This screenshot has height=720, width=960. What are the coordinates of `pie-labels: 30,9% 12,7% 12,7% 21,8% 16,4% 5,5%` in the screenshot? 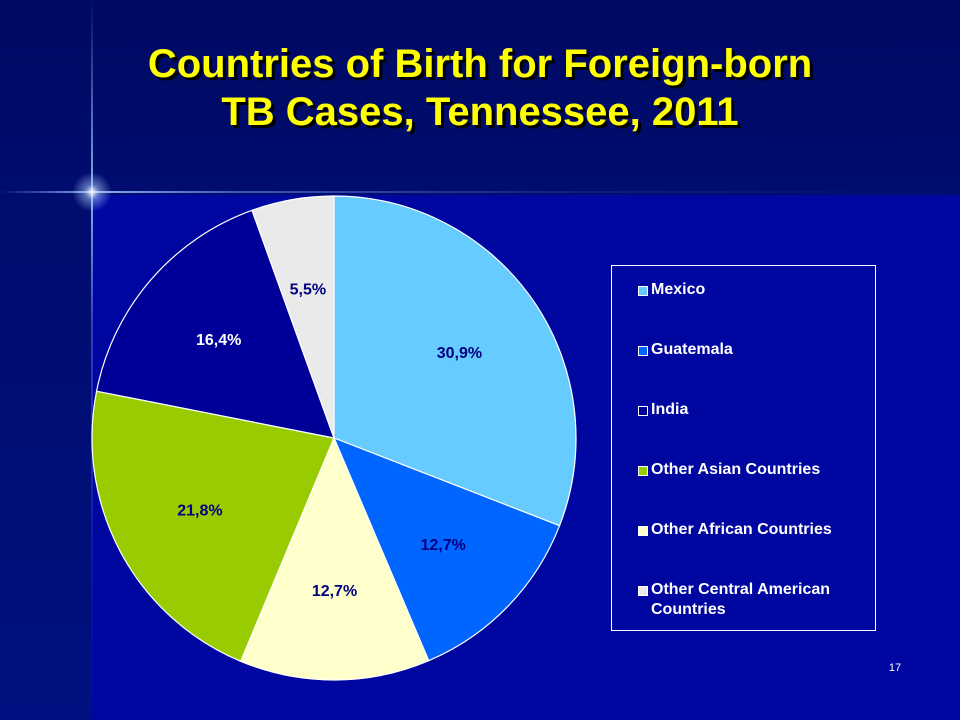 It's located at (329, 440).